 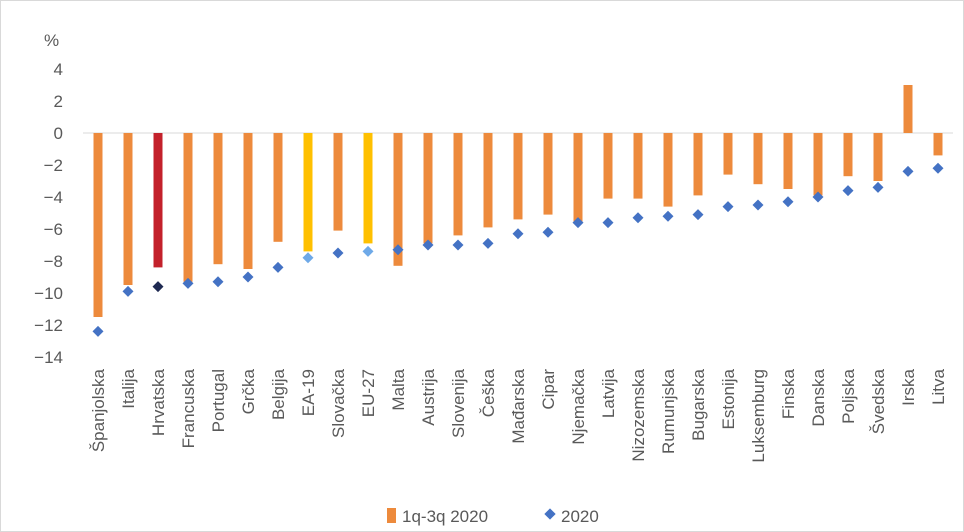 I want to click on marker-Švedska, so click(x=878, y=187).